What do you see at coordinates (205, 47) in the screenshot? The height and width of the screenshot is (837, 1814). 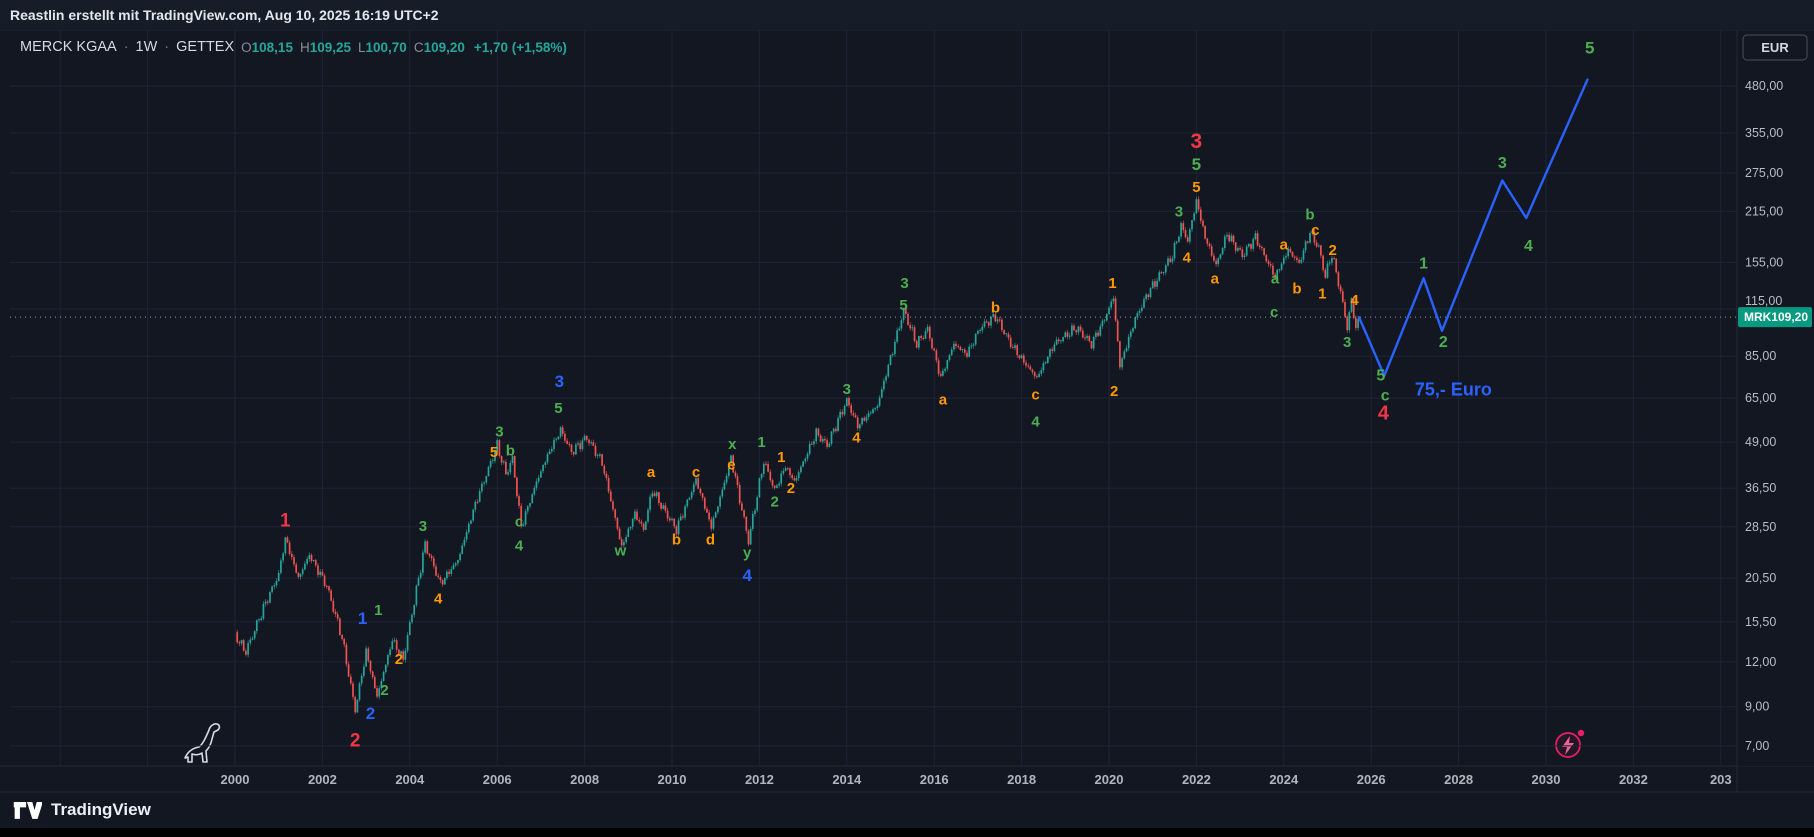 I see `exchange-label: GETTEX` at bounding box center [205, 47].